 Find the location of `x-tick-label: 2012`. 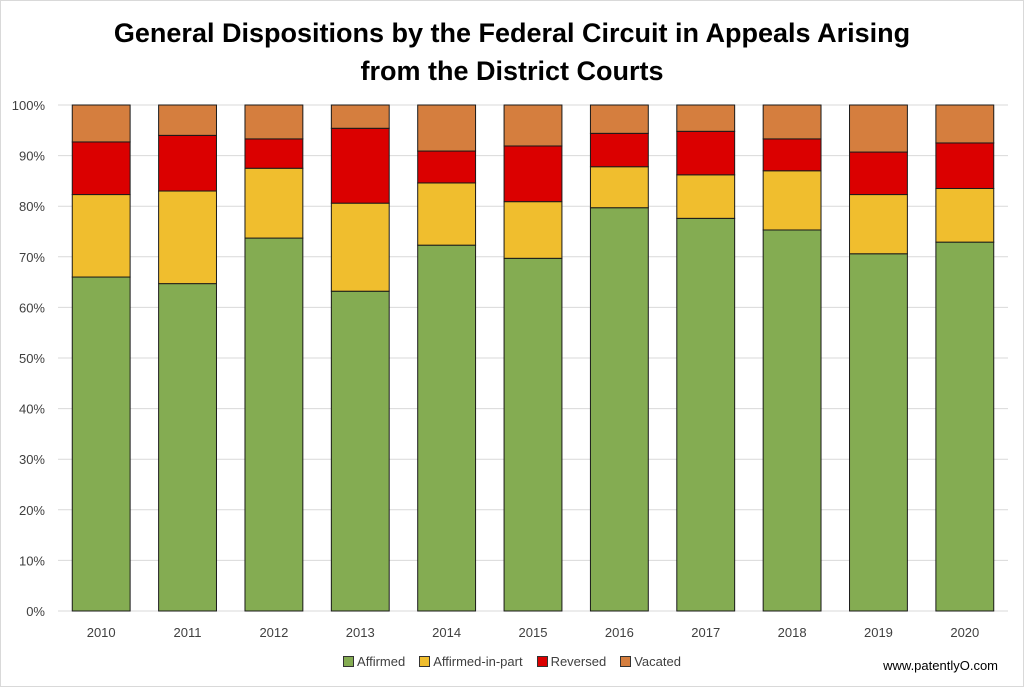

x-tick-label: 2012 is located at coordinates (273, 632).